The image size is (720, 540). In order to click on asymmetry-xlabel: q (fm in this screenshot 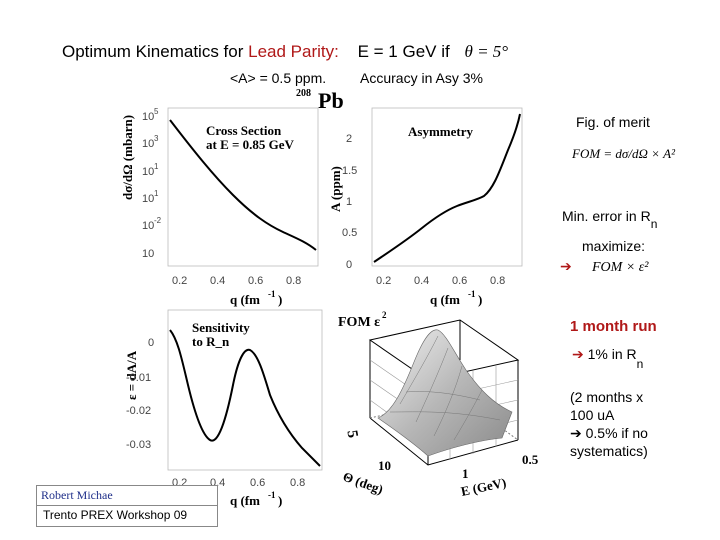, I will do `click(445, 299)`.